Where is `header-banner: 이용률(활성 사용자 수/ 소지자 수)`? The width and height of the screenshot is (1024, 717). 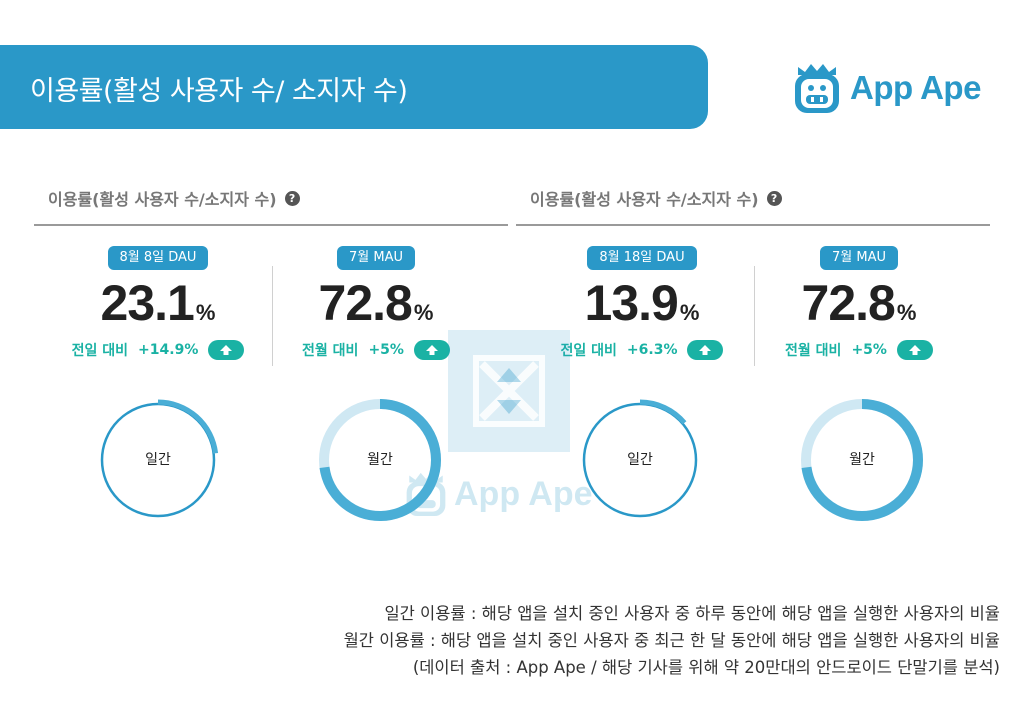
header-banner: 이용률(활성 사용자 수/ 소지자 수) is located at coordinates (354, 87).